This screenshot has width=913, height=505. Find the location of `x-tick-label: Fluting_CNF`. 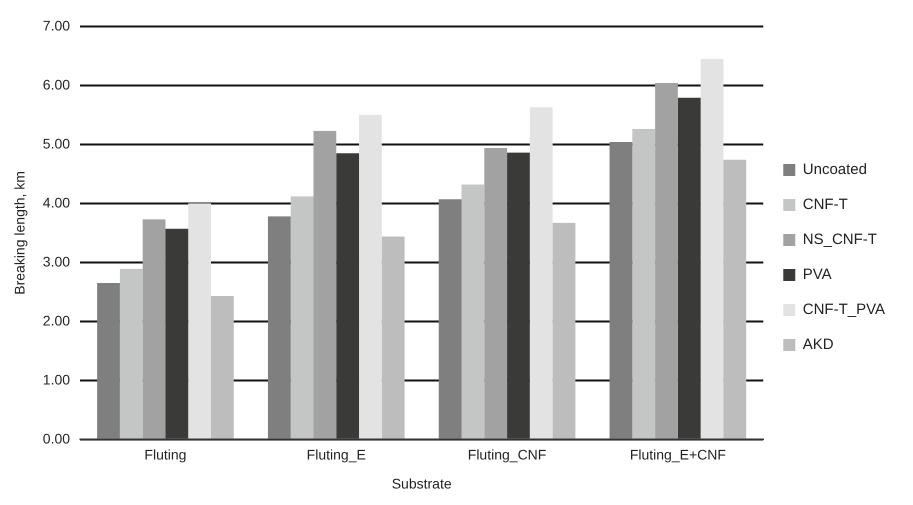

x-tick-label: Fluting_CNF is located at coordinates (507, 454).